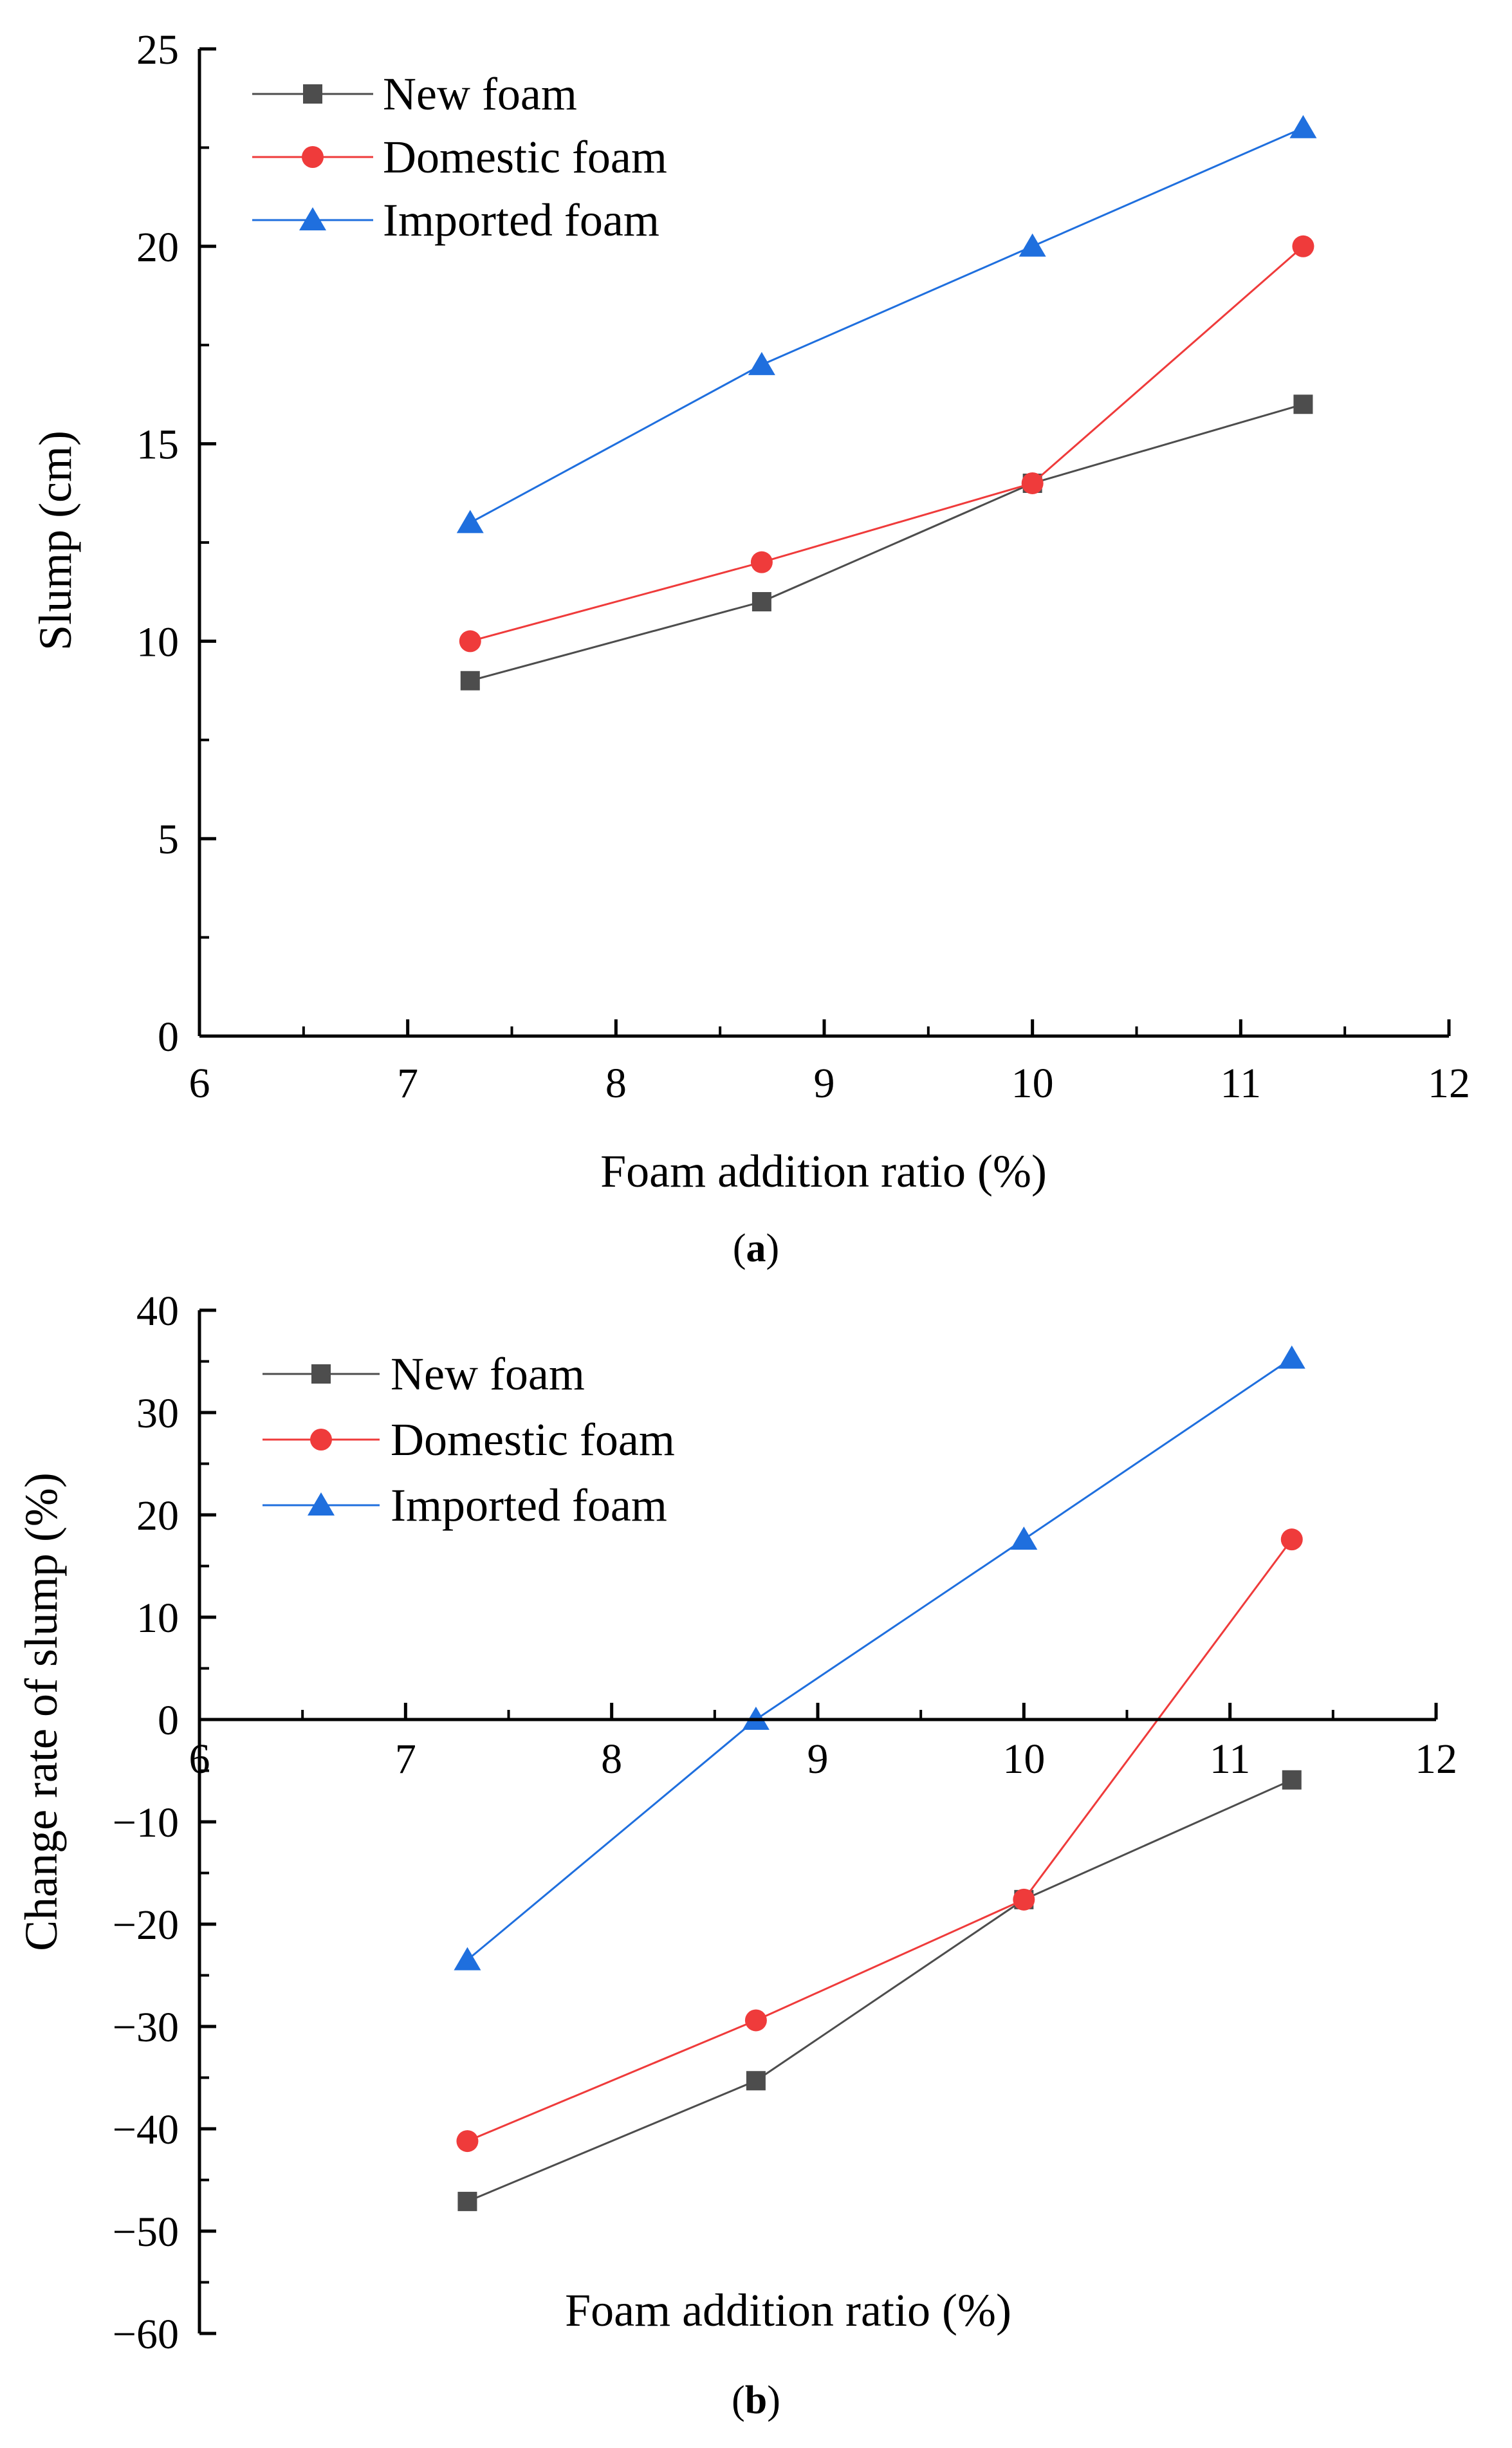 This screenshot has width=1512, height=2448. I want to click on panel-a-x-axis-title: Foam addition ratio (%), so click(823, 1171).